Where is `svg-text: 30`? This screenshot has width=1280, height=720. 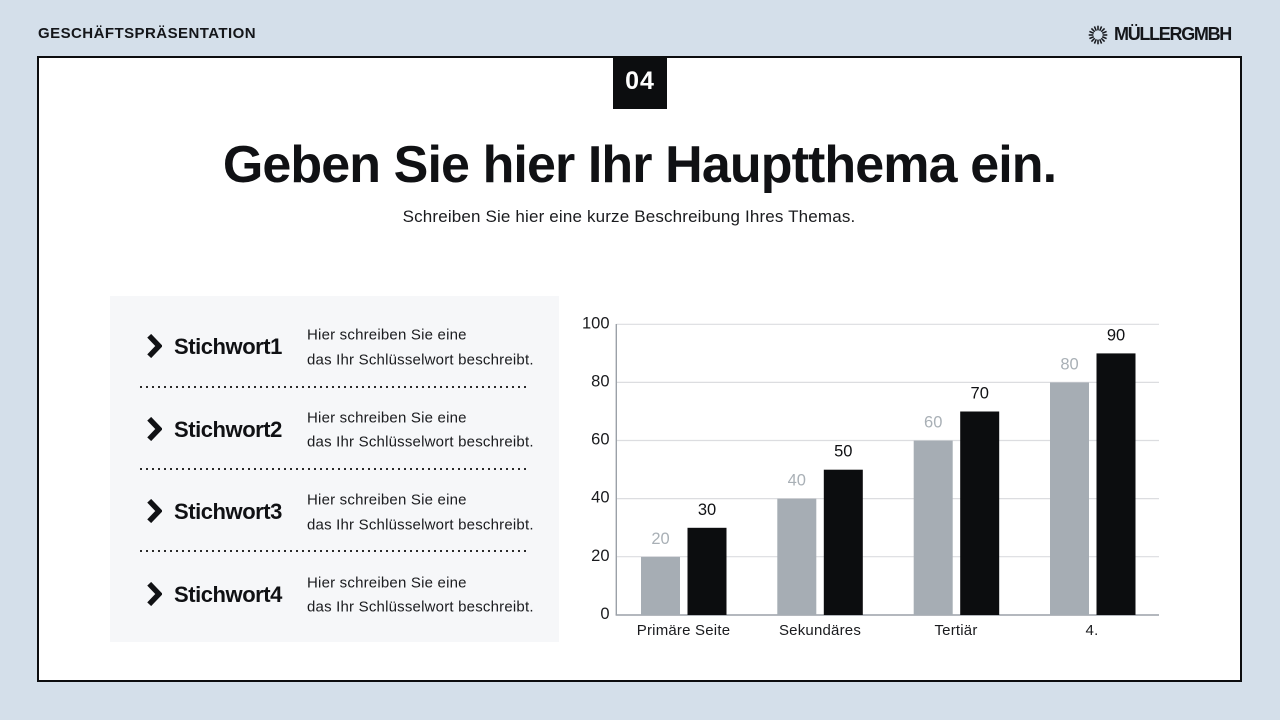
svg-text: 30 is located at coordinates (707, 510).